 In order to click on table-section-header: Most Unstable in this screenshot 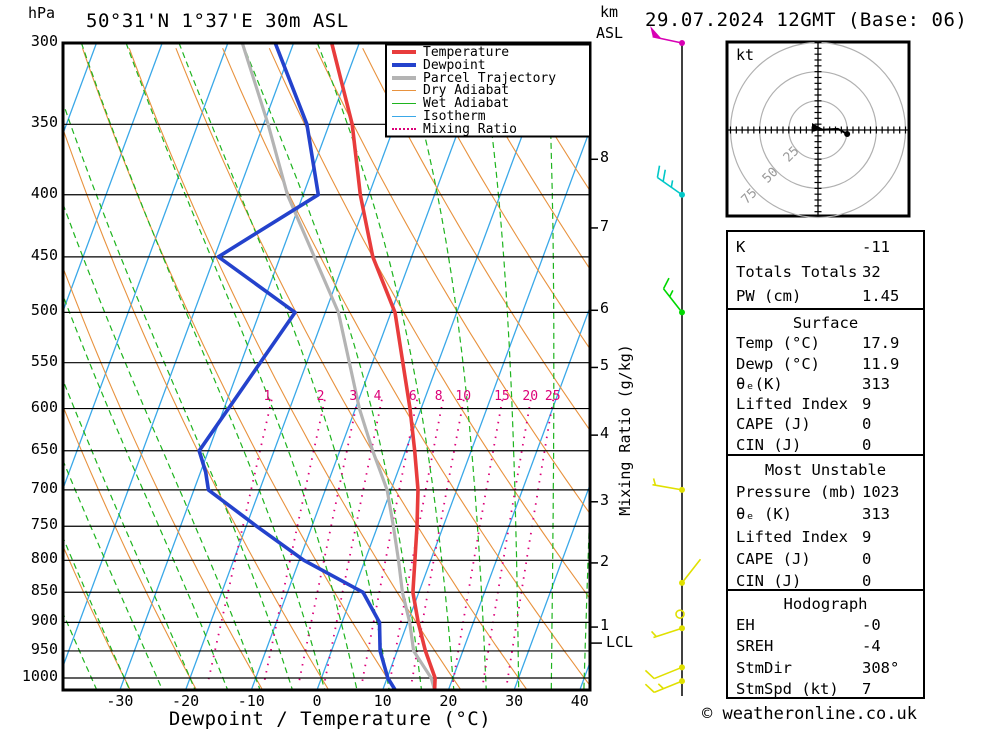, I will do `click(825, 470)`.